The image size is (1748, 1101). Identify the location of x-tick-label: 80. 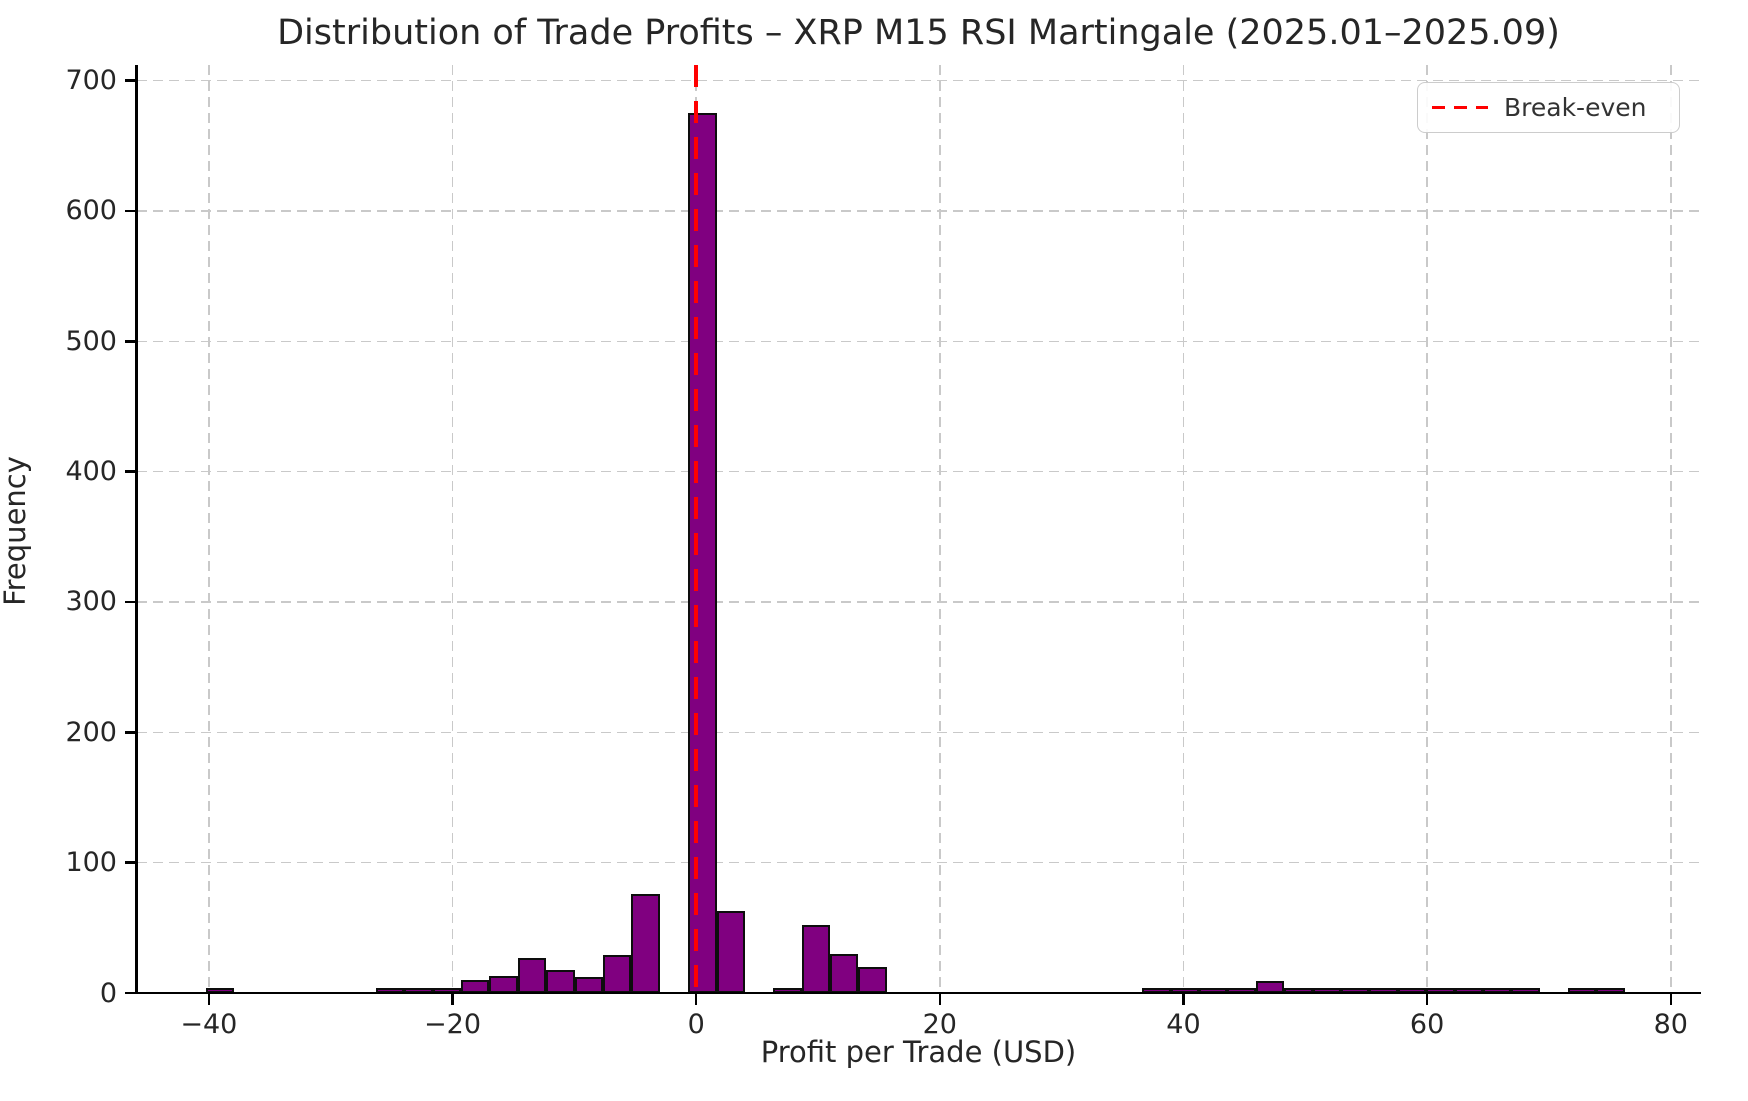
(1670, 1024).